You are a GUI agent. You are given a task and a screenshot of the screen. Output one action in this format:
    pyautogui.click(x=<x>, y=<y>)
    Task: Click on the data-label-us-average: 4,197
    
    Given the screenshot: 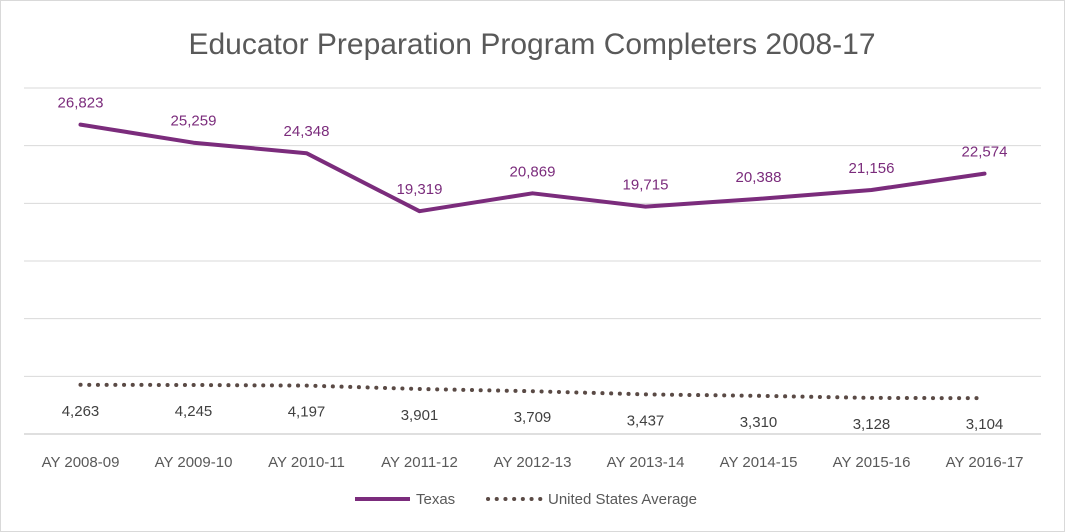 What is the action you would take?
    pyautogui.click(x=307, y=412)
    